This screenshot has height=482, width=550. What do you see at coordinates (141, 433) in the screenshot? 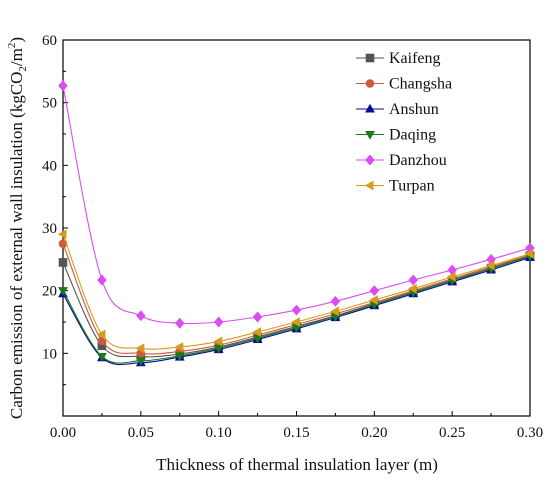
I see `x-tick-label: 0.05` at bounding box center [141, 433].